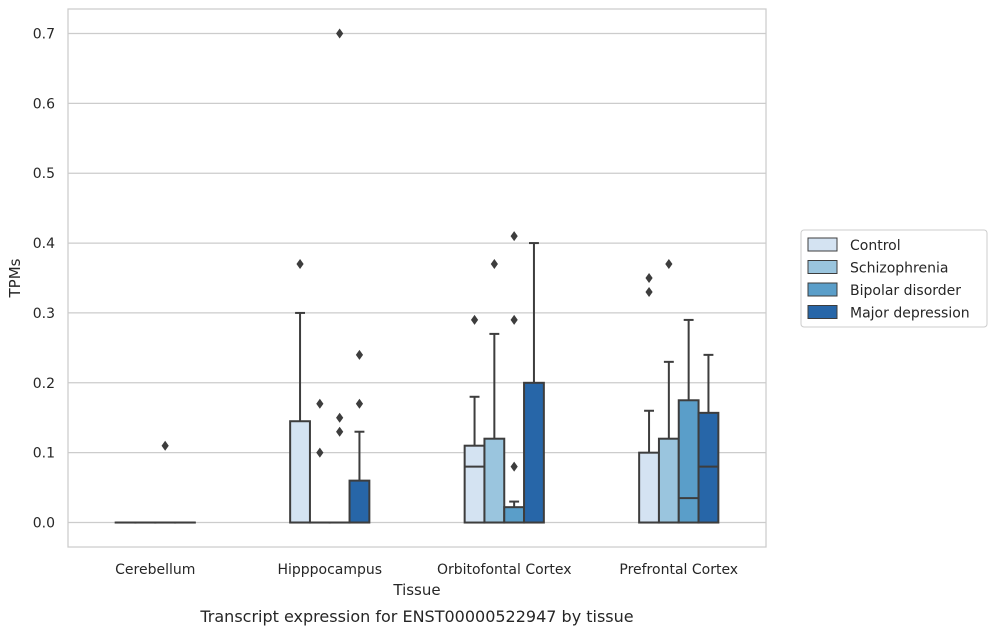  Describe the element at coordinates (875, 246) in the screenshot. I see `legend-label: Control` at that location.